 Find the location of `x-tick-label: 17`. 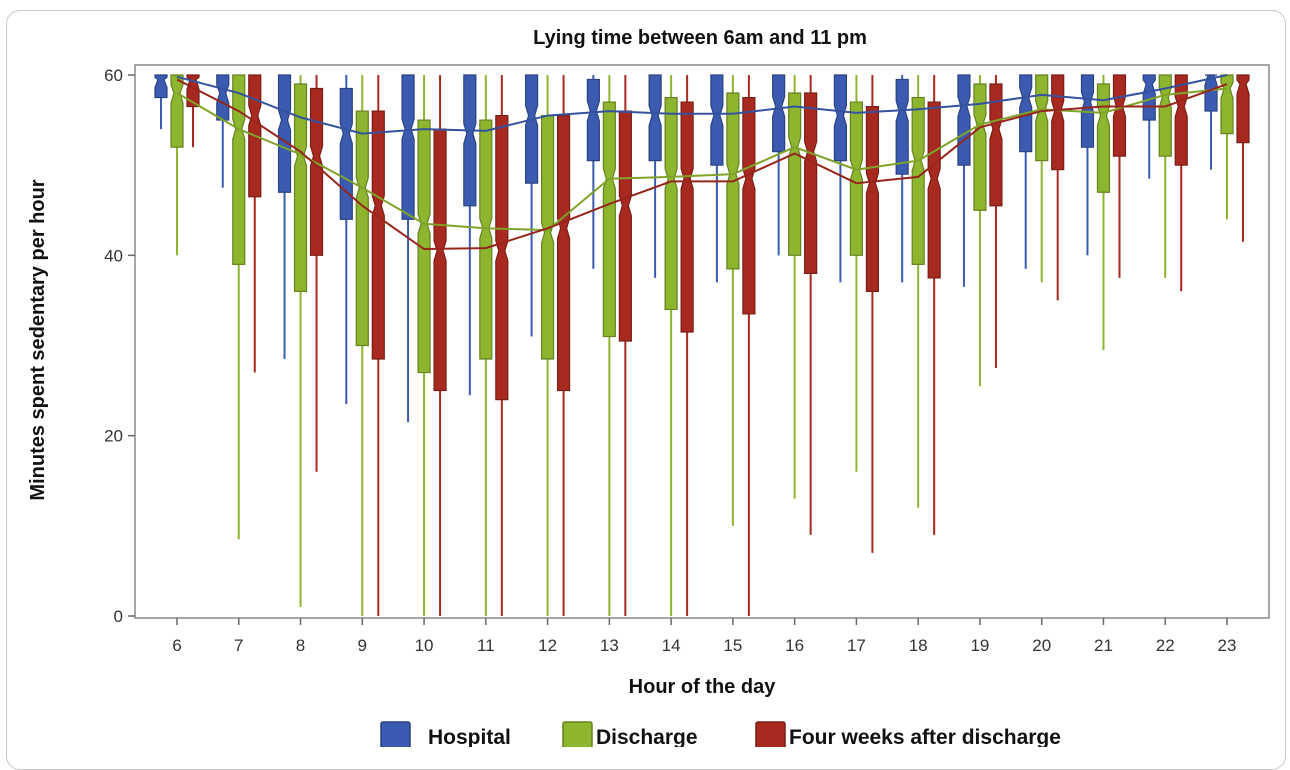

x-tick-label: 17 is located at coordinates (856, 645).